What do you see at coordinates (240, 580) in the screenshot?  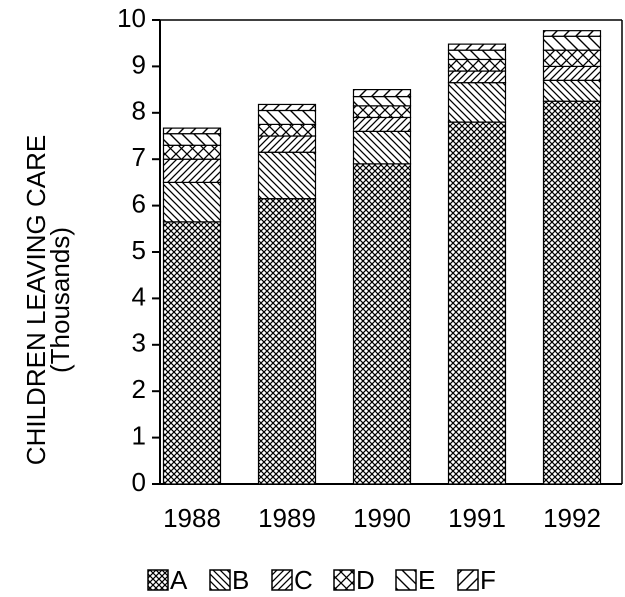 I see `legend-label: B` at bounding box center [240, 580].